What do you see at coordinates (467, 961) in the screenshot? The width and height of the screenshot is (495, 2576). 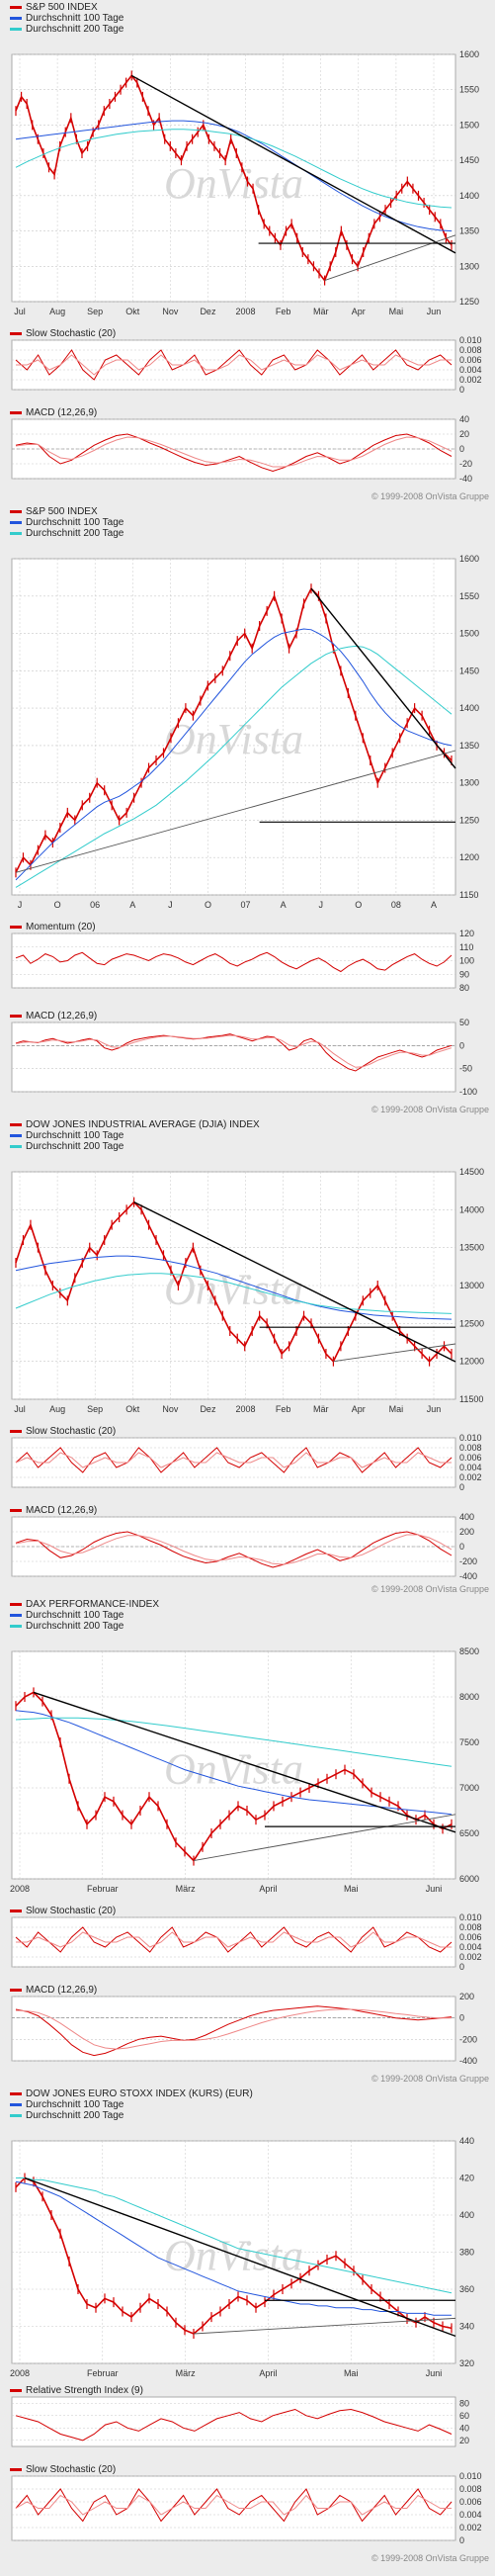 I see `y-tick-label: 100` at bounding box center [467, 961].